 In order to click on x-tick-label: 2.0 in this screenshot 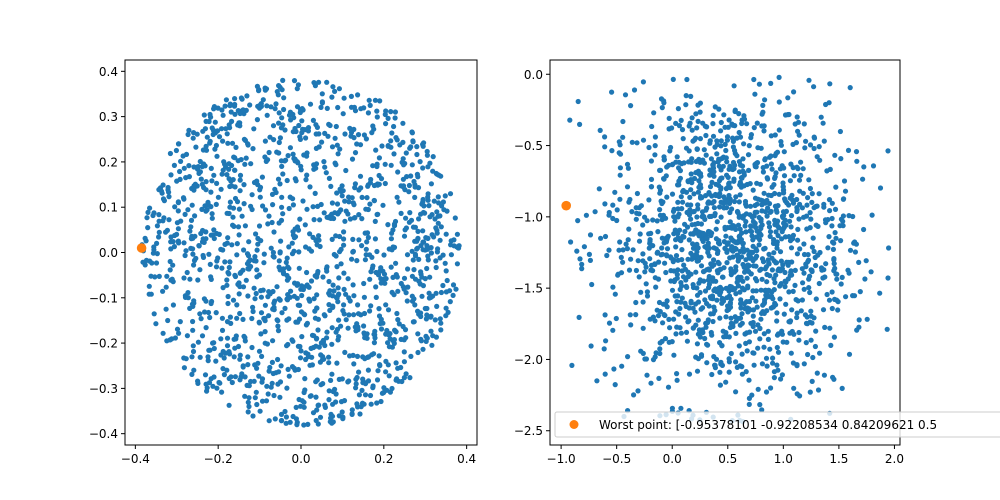, I will do `click(894, 459)`.